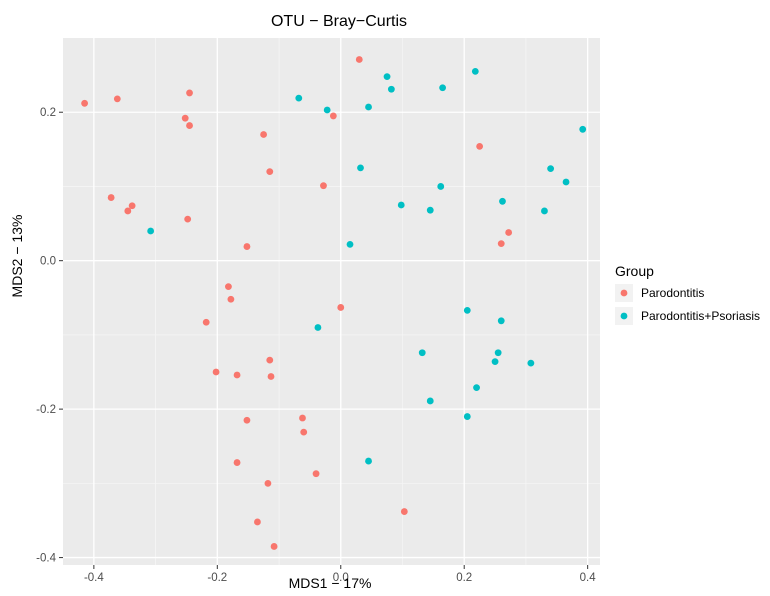 This screenshot has width=770, height=596. I want to click on x-tick-label: 0.2, so click(464, 578).